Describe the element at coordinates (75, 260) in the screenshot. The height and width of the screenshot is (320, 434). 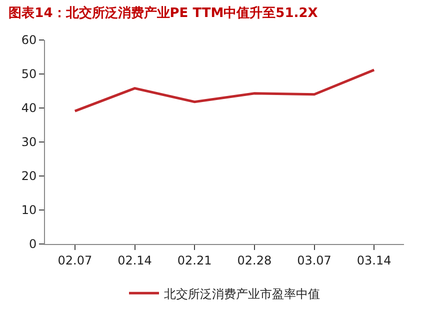
I see `x-tick-label: 02.07` at that location.